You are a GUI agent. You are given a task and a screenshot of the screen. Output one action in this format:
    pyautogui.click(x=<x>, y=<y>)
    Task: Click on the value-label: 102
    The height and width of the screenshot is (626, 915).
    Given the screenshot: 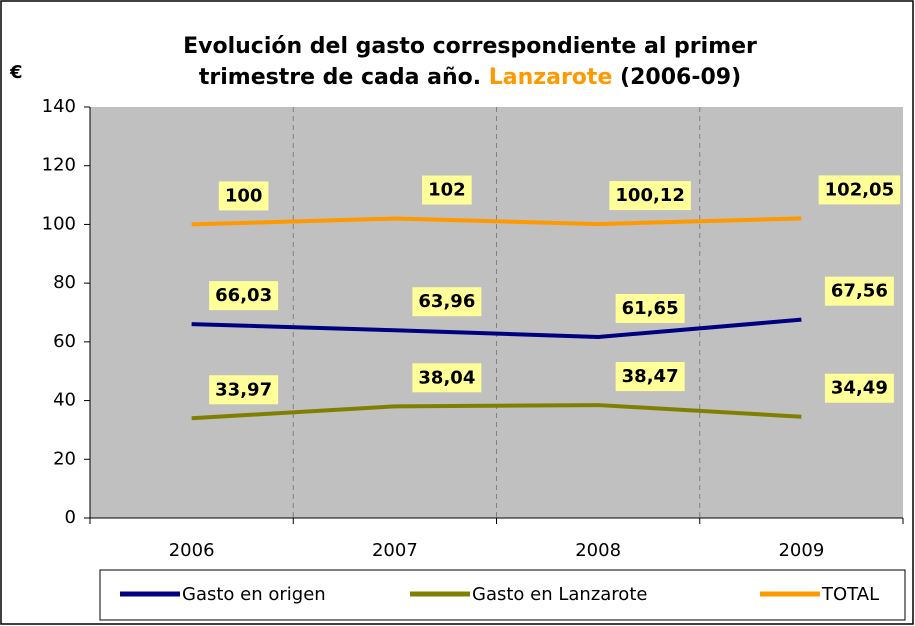 What is the action you would take?
    pyautogui.click(x=447, y=190)
    